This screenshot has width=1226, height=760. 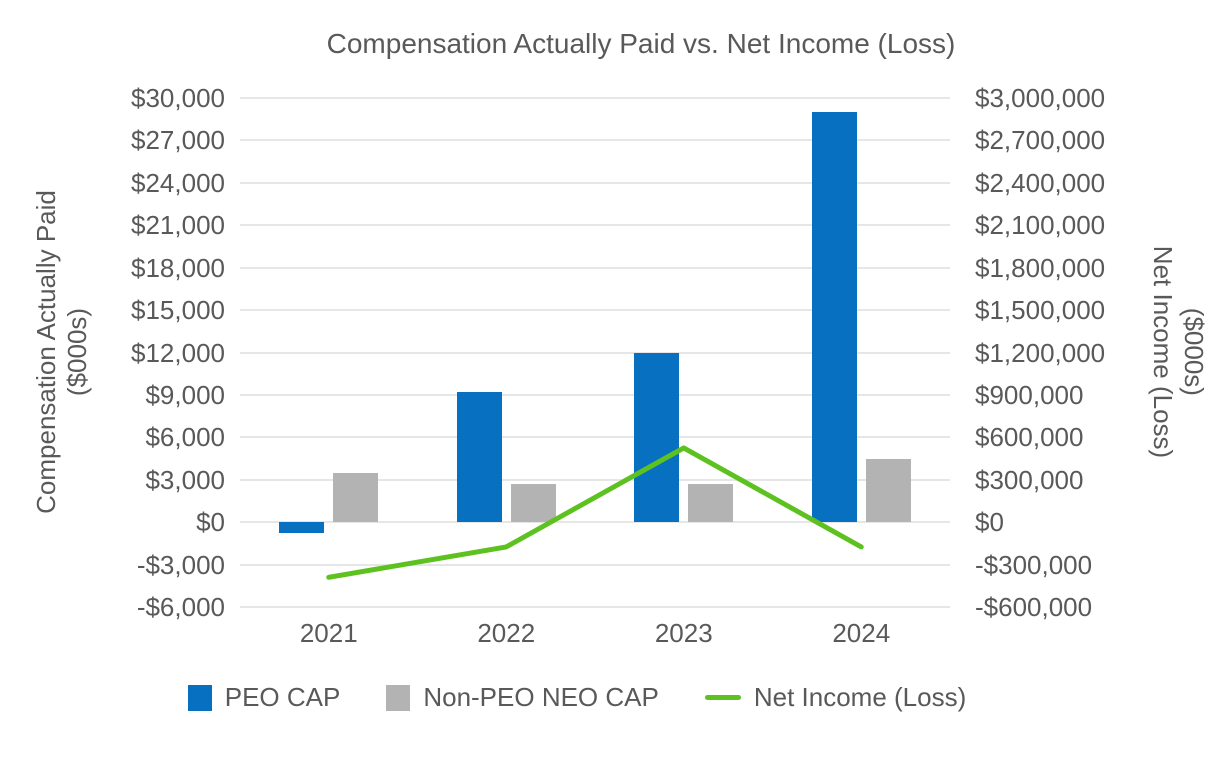 I want to click on left-axis-tick-label: $18,000, so click(x=178, y=267).